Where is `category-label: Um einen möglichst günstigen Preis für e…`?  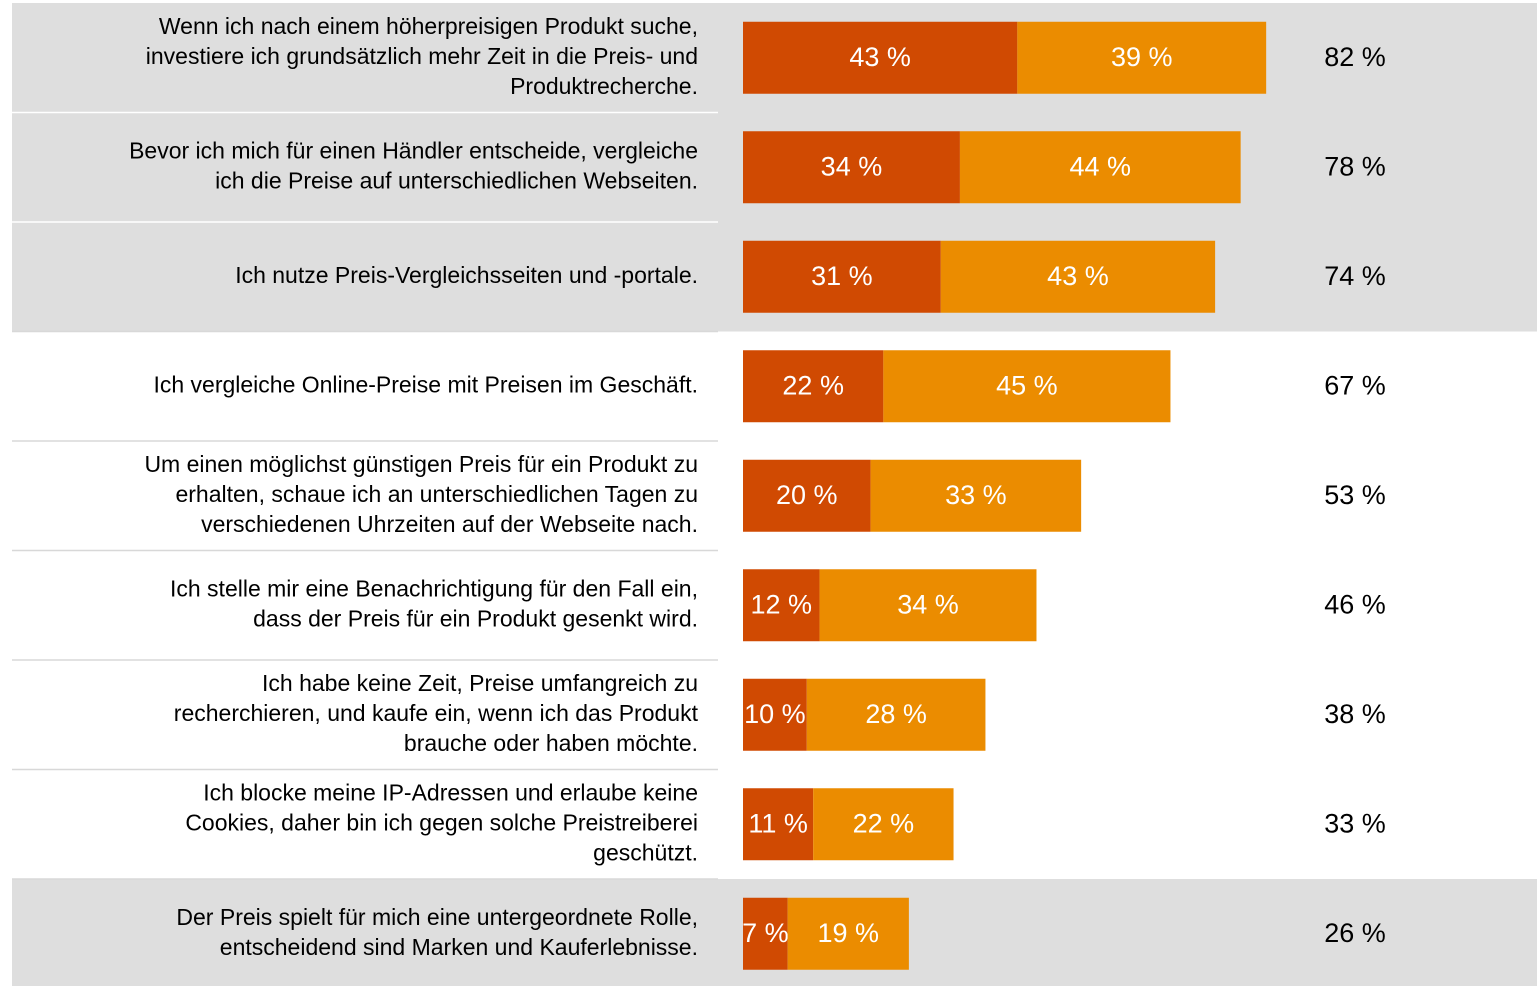
category-label: Um einen möglichst günstigen Preis für e… is located at coordinates (421, 464).